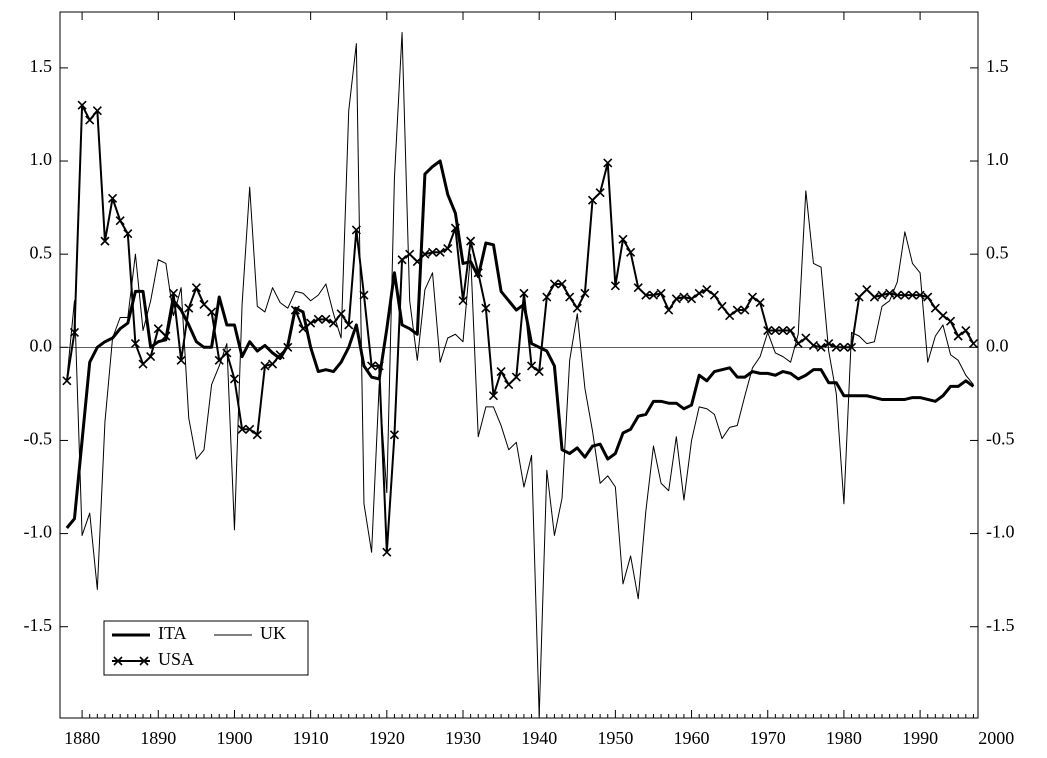  I want to click on x-tick-label: 1910, so click(311, 738).